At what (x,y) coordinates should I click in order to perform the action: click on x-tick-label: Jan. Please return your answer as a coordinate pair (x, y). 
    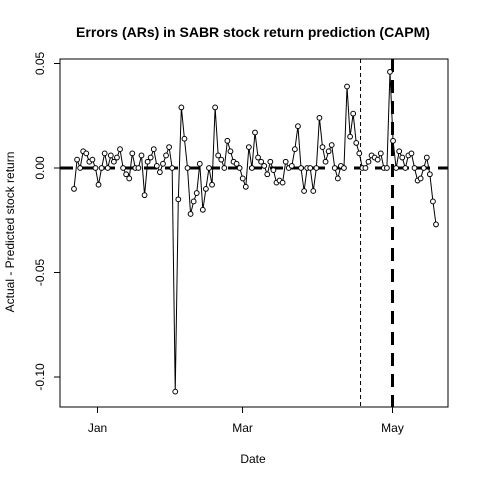
    Looking at the image, I should click on (97, 428).